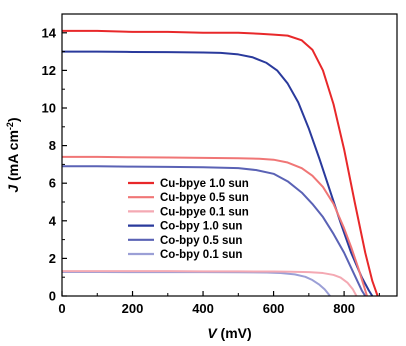 This screenshot has width=406, height=346. Describe the element at coordinates (49, 70) in the screenshot. I see `y-tick-label-6: 12` at that location.